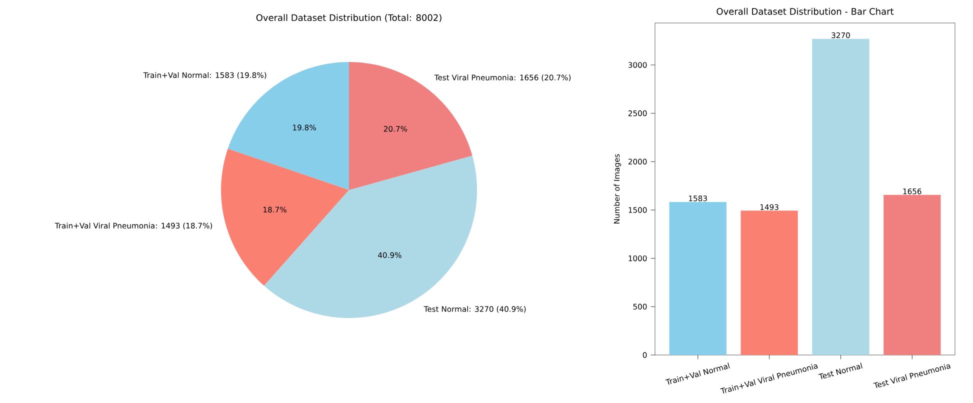 This screenshot has width=973, height=403. Describe the element at coordinates (349, 18) in the screenshot. I see `chart-title: Overall Dataset Distribution (Total: 8002)` at that location.